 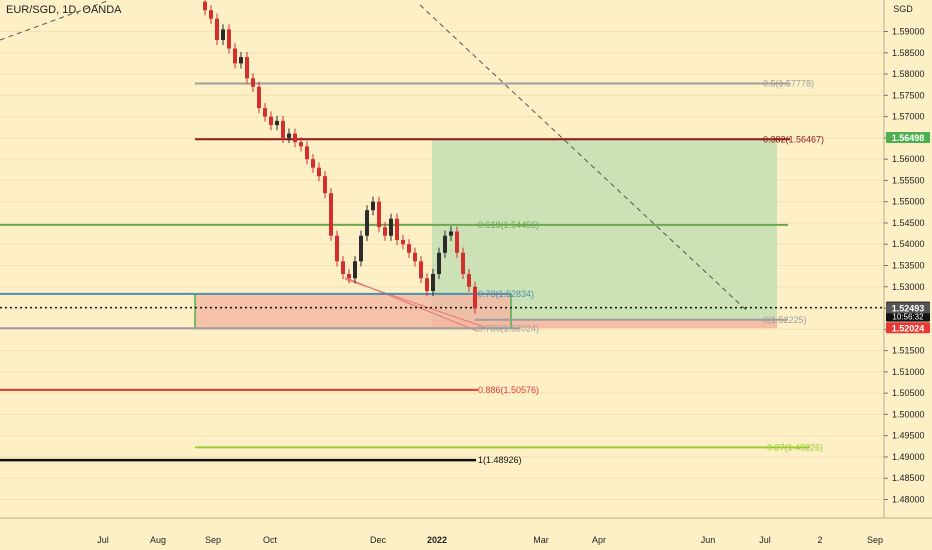 I want to click on tick-label: 1.51000, so click(x=908, y=372).